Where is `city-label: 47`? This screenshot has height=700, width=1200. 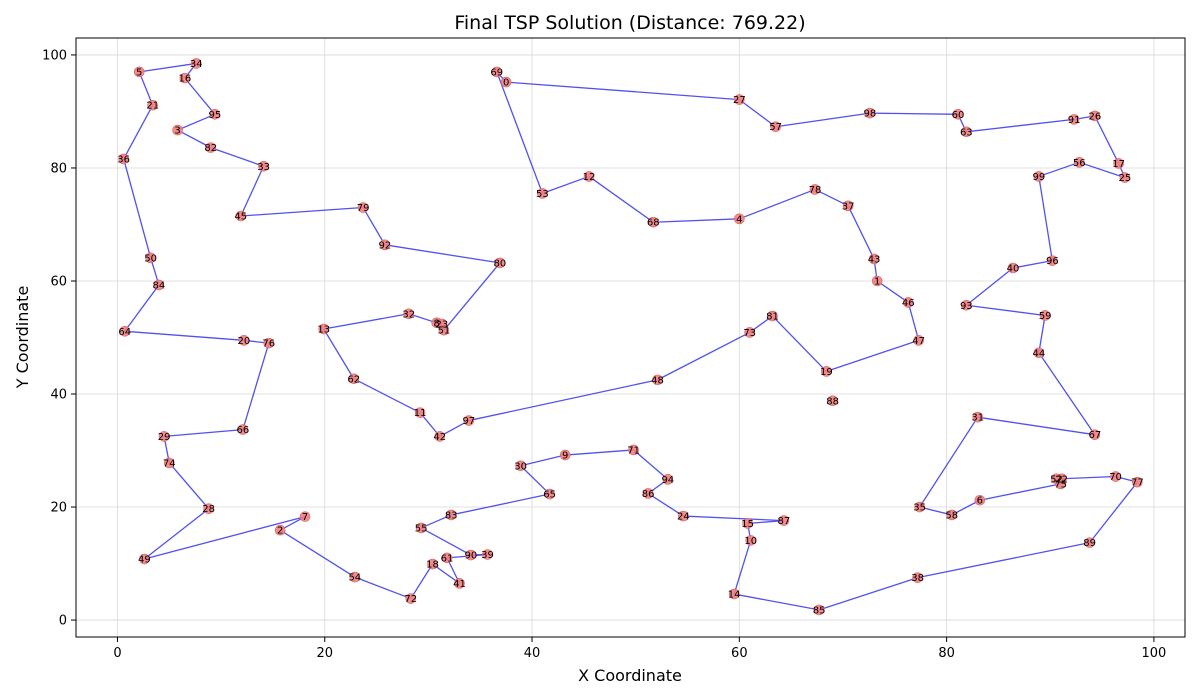
city-label: 47 is located at coordinates (918, 341).